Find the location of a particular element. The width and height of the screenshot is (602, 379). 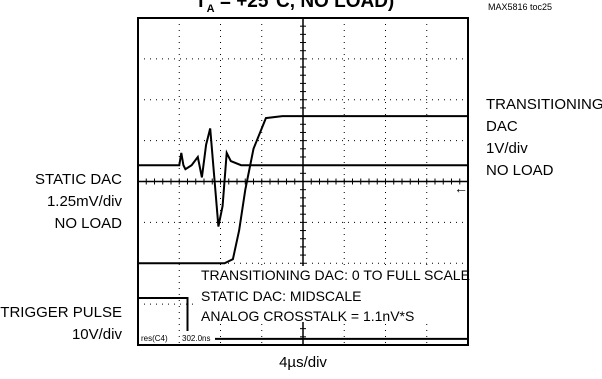

annotation-1: TRANSITIONING DAC: 0 TO FULL SCALE is located at coordinates (335, 275).